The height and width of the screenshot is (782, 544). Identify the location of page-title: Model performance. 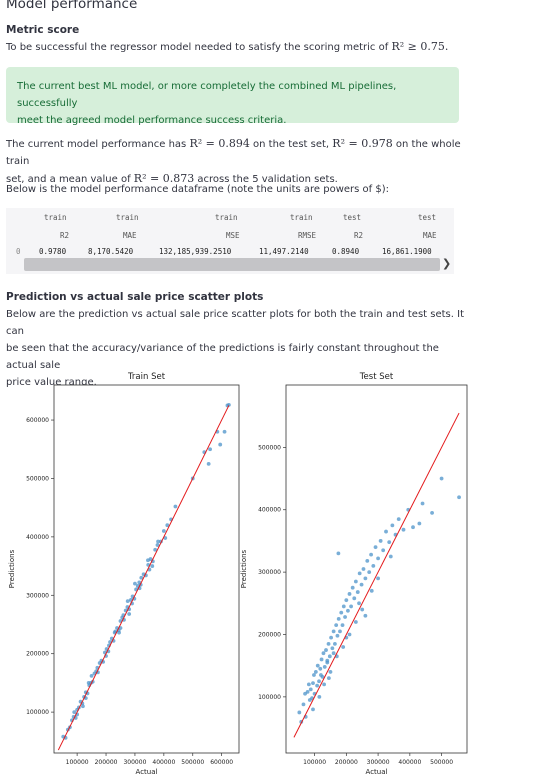
(71, 6).